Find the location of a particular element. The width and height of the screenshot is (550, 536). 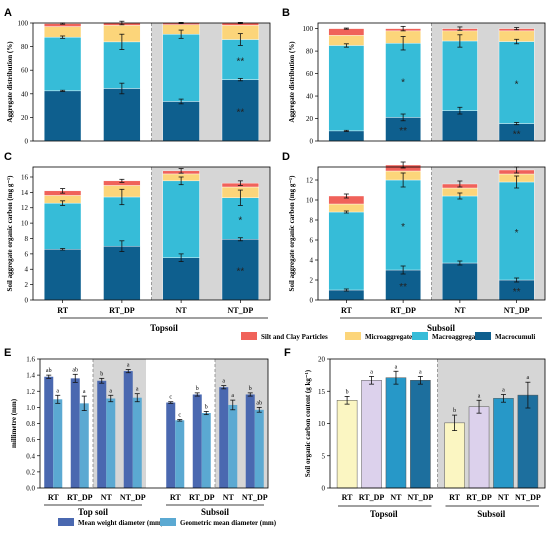

panel-e-gap is located at coordinates (154, 423).